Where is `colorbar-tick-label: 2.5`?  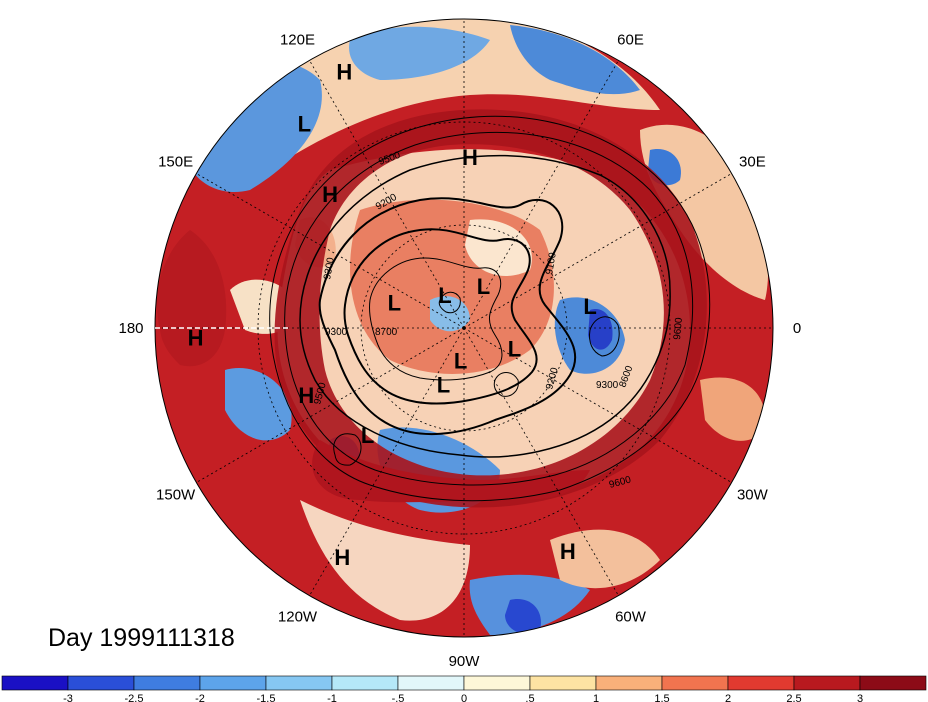 colorbar-tick-label: 2.5 is located at coordinates (793, 697).